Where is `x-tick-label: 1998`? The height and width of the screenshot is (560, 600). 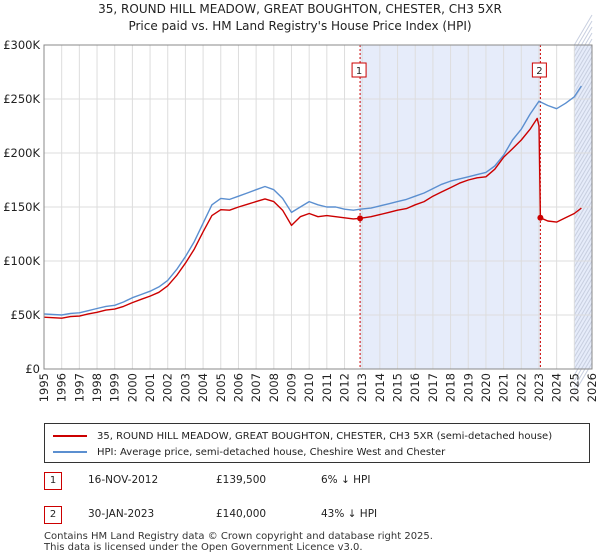 x-tick-label: 1998 is located at coordinates (97, 387).